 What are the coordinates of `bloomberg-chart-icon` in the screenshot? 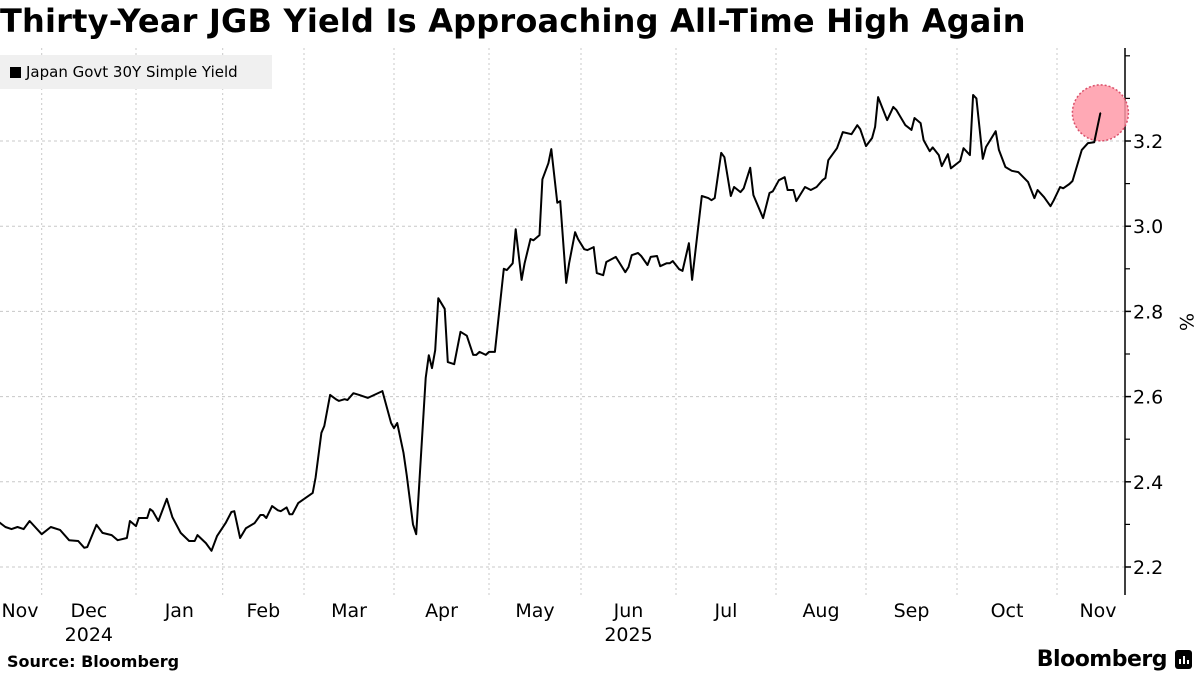 It's located at (1183, 659).